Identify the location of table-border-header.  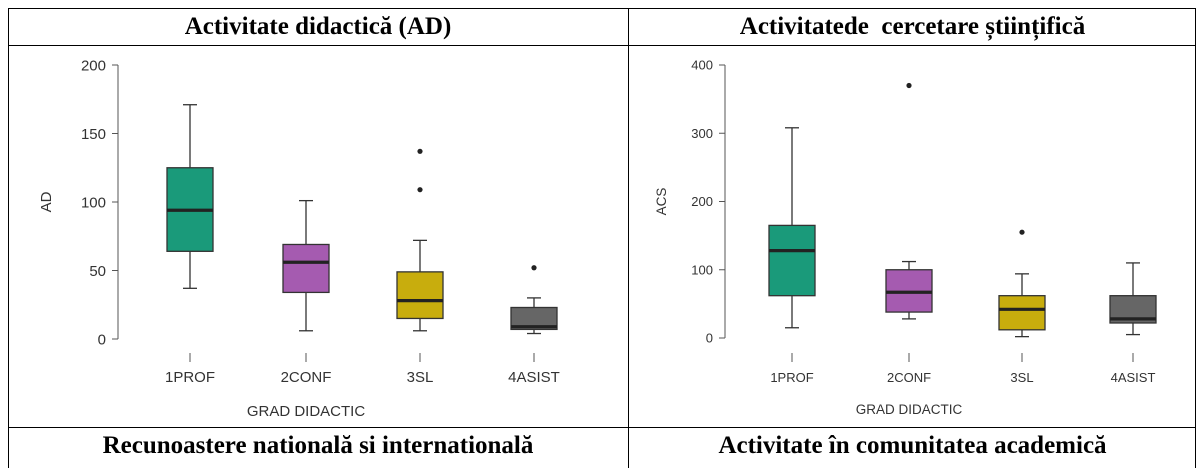
(602, 45).